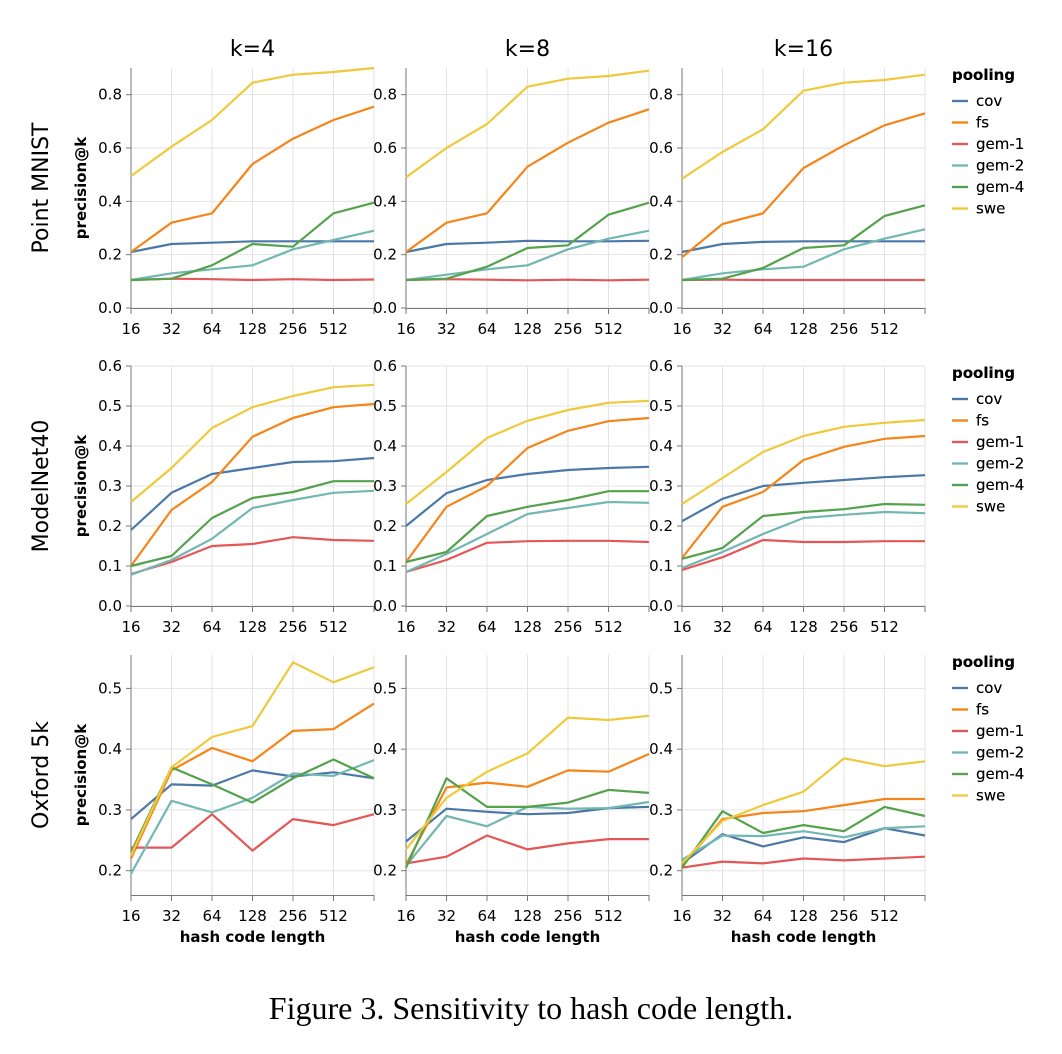 This screenshot has width=1062, height=1054. I want to click on panel-2-3: 0.0 0.1 0.2 0.3 0.4 0.5 0.6 16 32 64 128 256 512, so click(787, 496).